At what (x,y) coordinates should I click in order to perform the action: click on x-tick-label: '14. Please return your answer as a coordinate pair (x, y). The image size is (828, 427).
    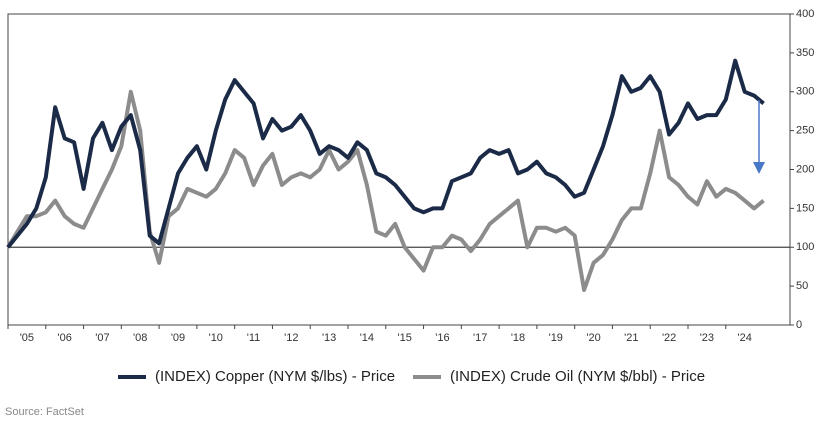
    Looking at the image, I should click on (367, 338).